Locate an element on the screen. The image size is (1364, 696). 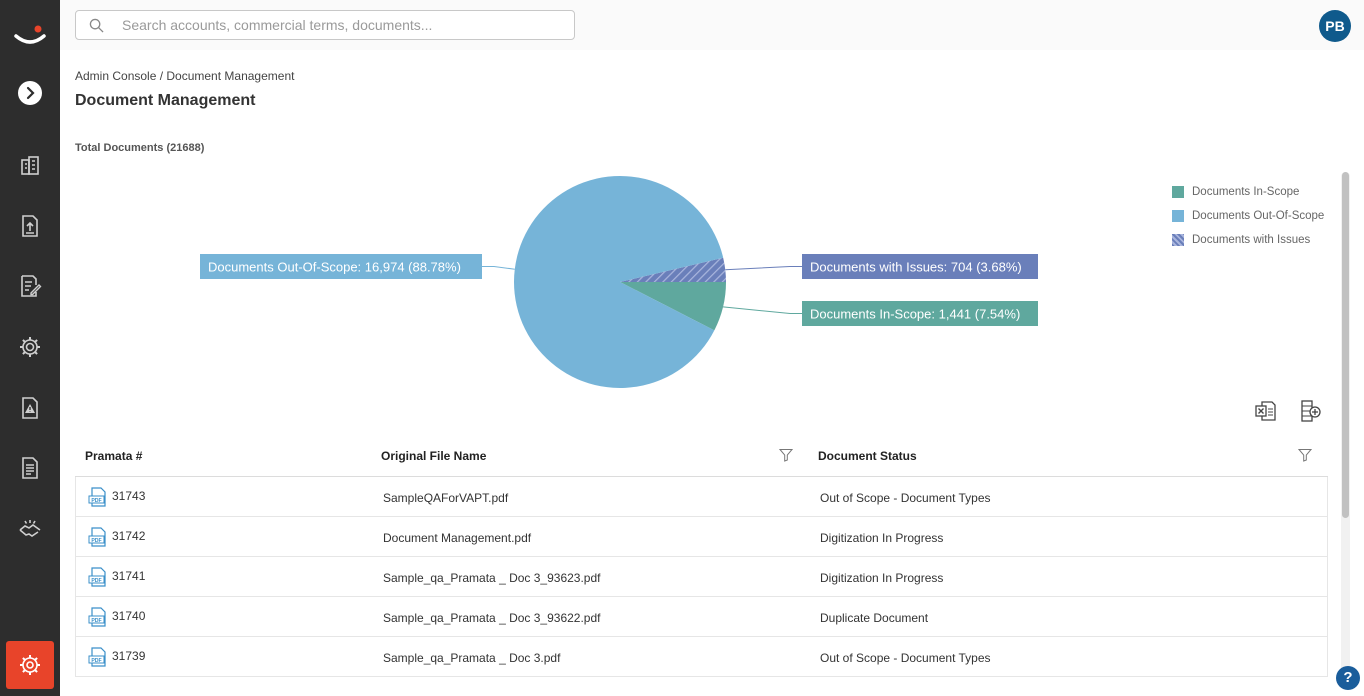
column-header-file-name: Original File Name is located at coordinates (434, 456).